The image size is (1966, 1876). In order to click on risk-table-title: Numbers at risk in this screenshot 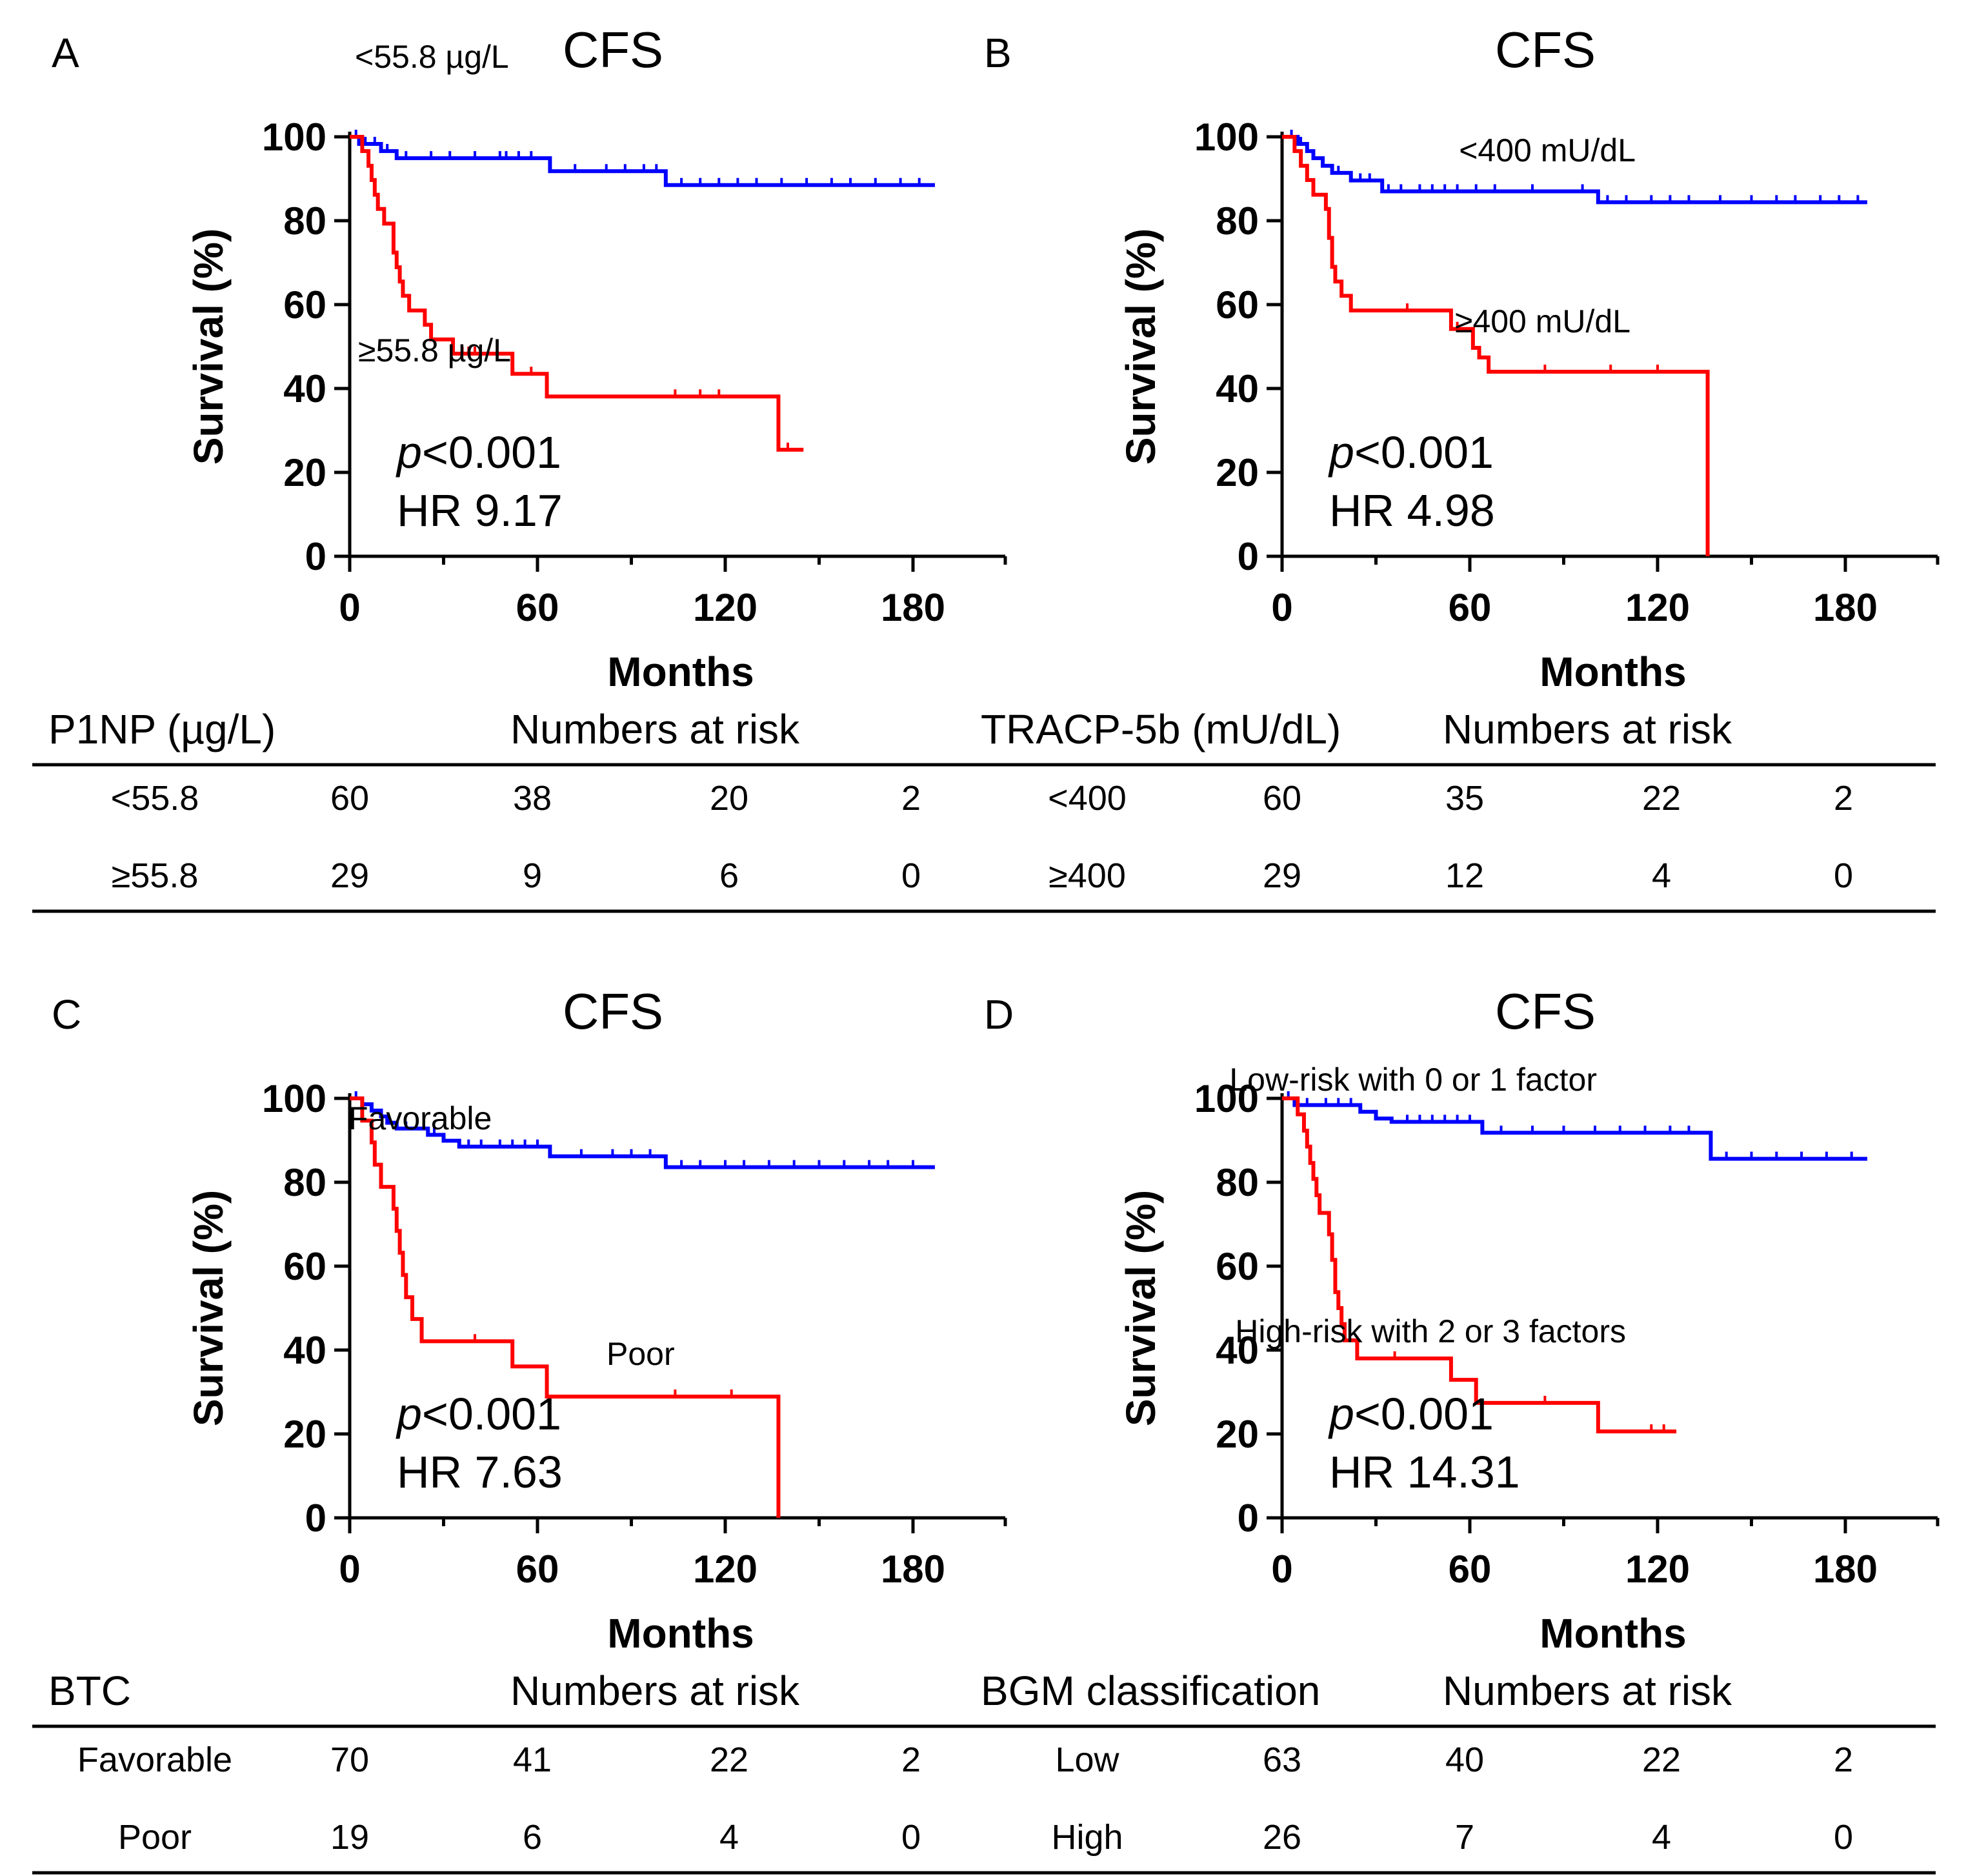, I will do `click(1587, 729)`.